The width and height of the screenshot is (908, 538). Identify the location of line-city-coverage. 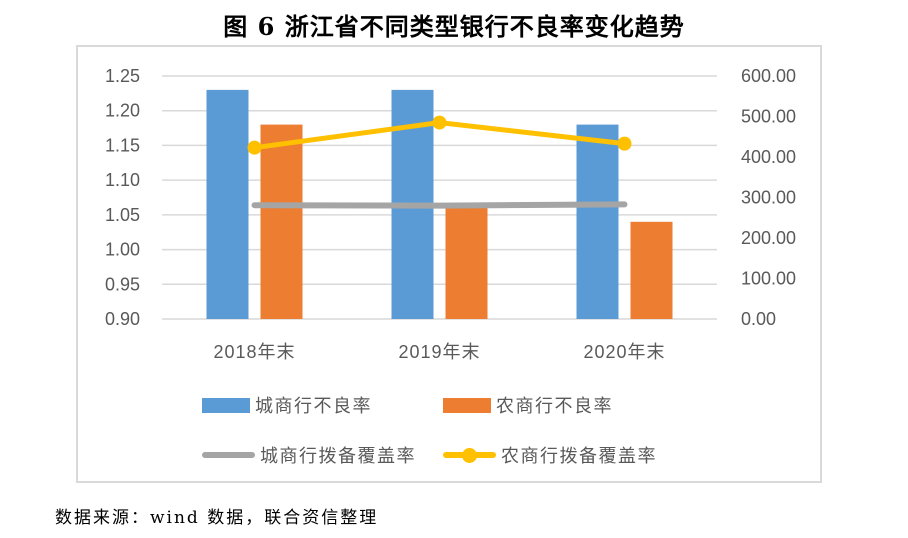
(439, 205).